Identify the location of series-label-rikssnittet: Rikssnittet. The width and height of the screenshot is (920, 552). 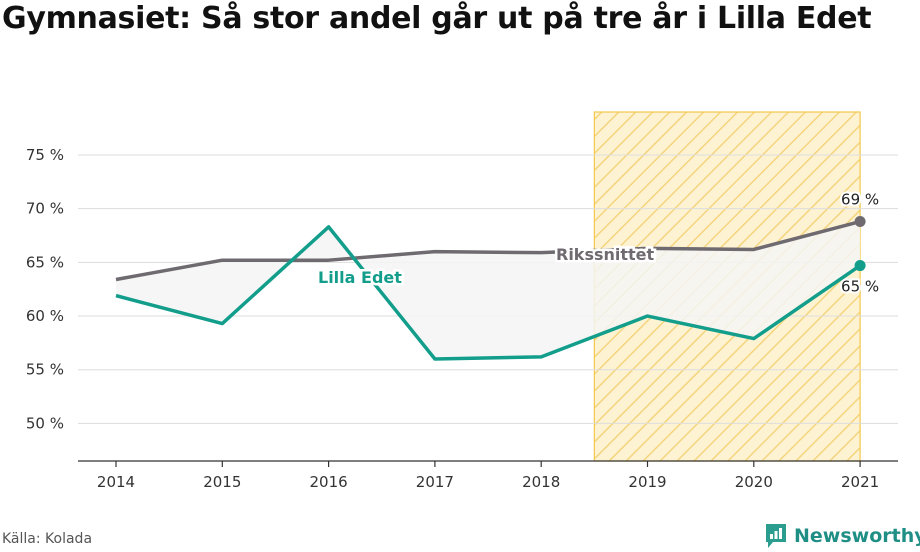
(605, 254).